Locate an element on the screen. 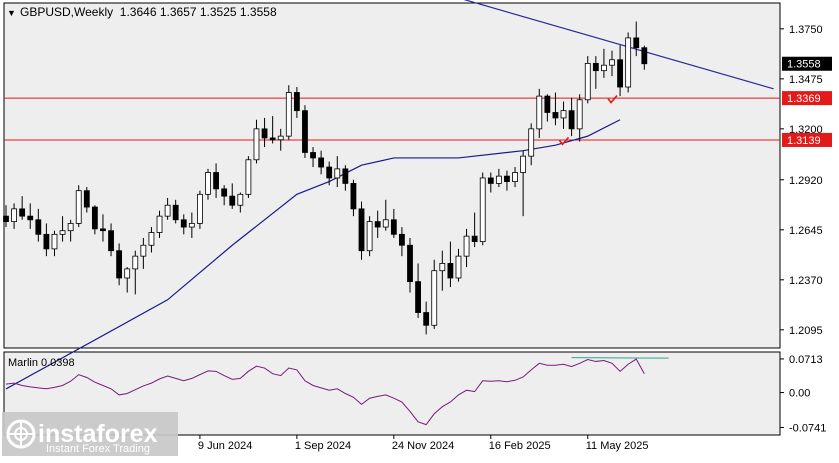  instaforex-logo-icon is located at coordinates (21, 434).